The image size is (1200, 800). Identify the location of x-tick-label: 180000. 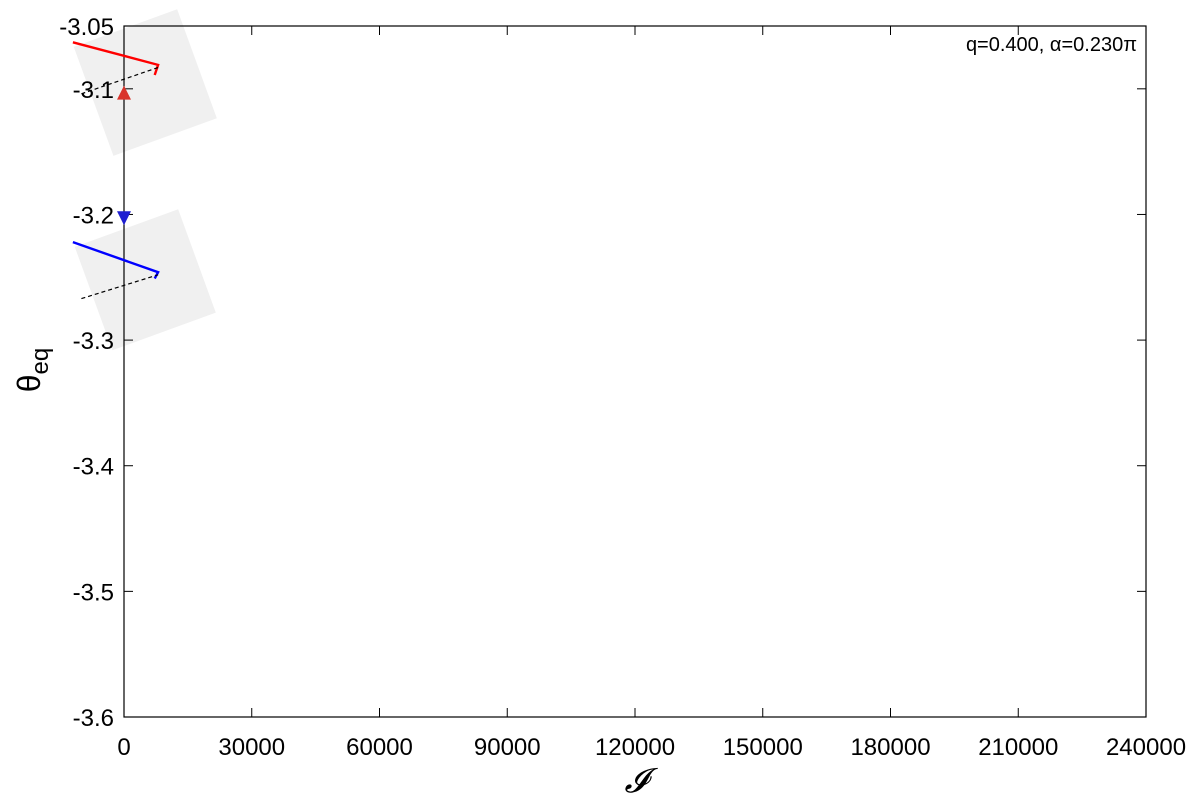
(890, 747).